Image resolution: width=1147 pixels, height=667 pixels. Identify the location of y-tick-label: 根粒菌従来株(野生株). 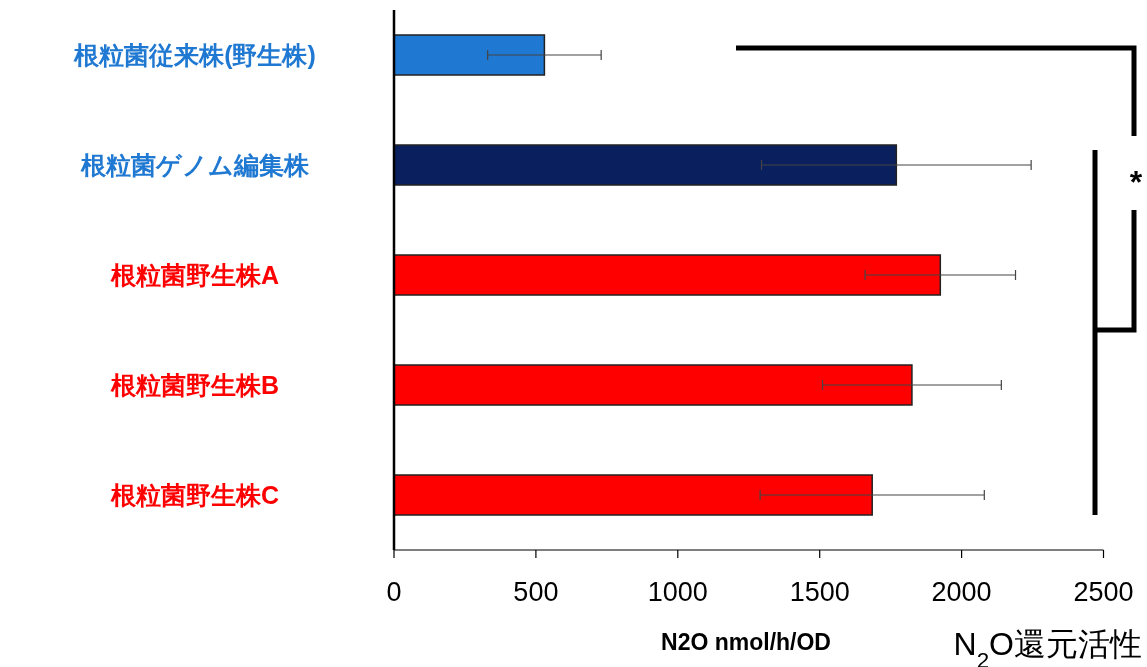
(194, 55).